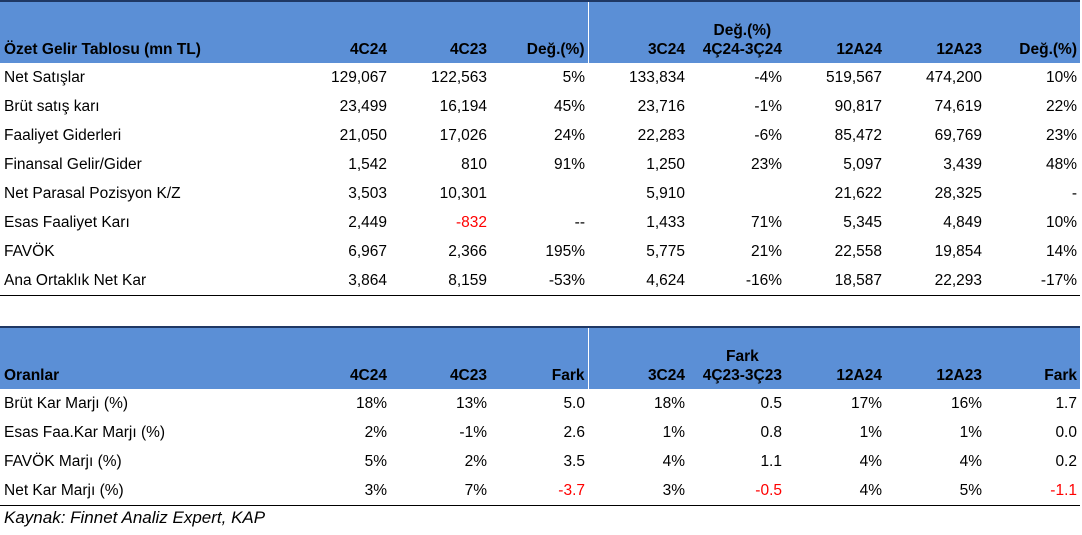 The image size is (1082, 535). Describe the element at coordinates (539, 281) in the screenshot. I see `table-cell: -53%` at that location.